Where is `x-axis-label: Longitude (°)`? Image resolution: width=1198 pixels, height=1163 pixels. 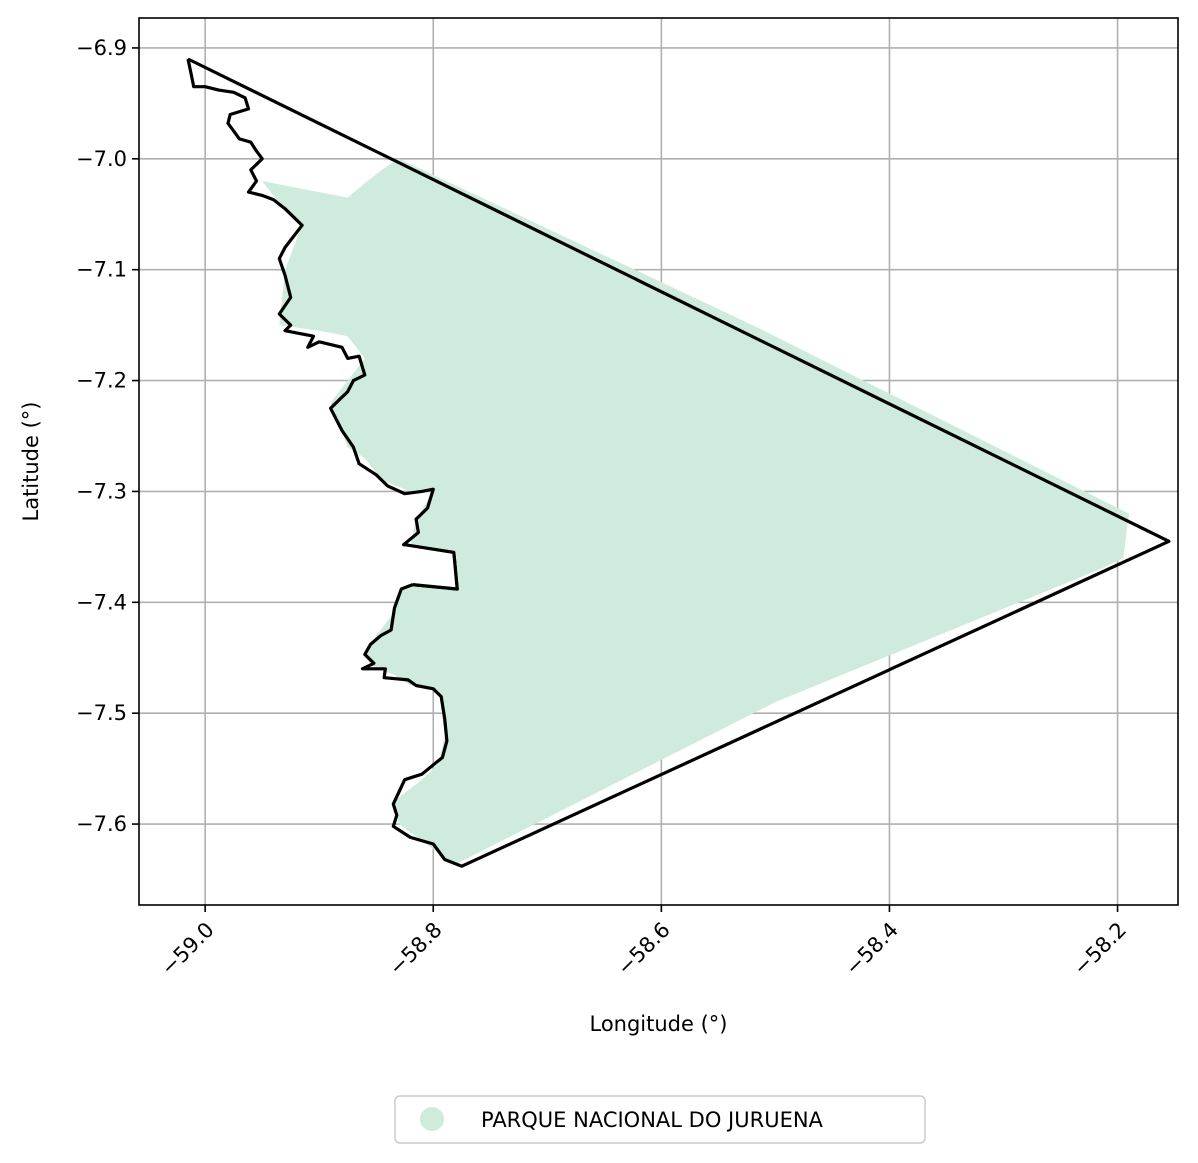 x-axis-label: Longitude (°) is located at coordinates (658, 1024).